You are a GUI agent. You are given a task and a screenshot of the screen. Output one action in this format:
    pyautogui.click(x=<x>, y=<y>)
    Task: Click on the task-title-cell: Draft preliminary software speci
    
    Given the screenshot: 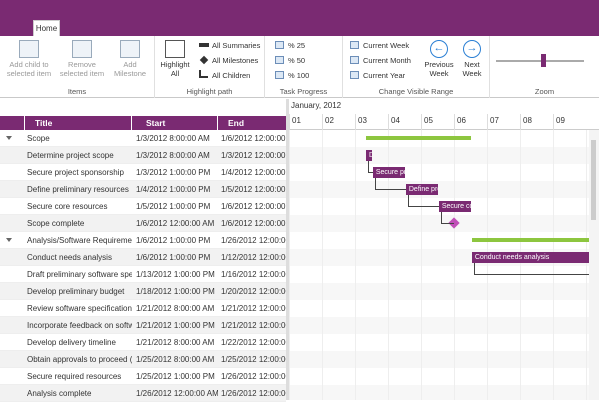 What is the action you would take?
    pyautogui.click(x=79, y=274)
    